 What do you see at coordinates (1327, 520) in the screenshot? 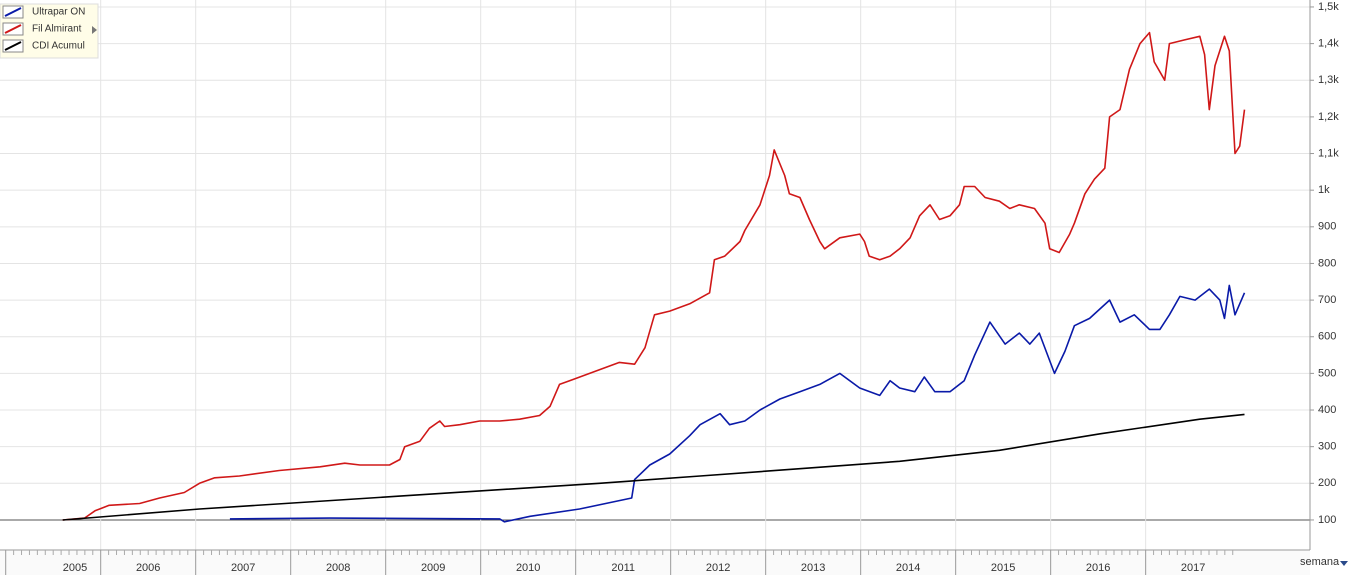
I see `y-tick-label: 100` at bounding box center [1327, 520].